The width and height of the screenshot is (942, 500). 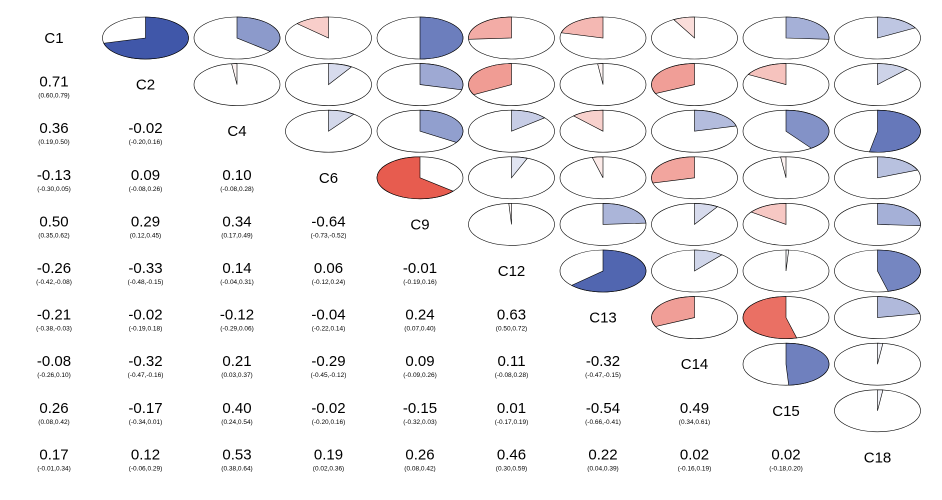 I want to click on coef-c13-c9: 0.24, so click(x=419, y=315).